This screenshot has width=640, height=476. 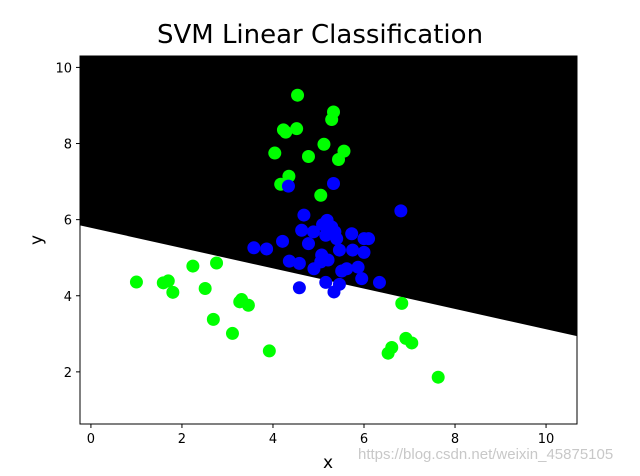 I want to click on x-tick-label: 8, so click(x=455, y=439).